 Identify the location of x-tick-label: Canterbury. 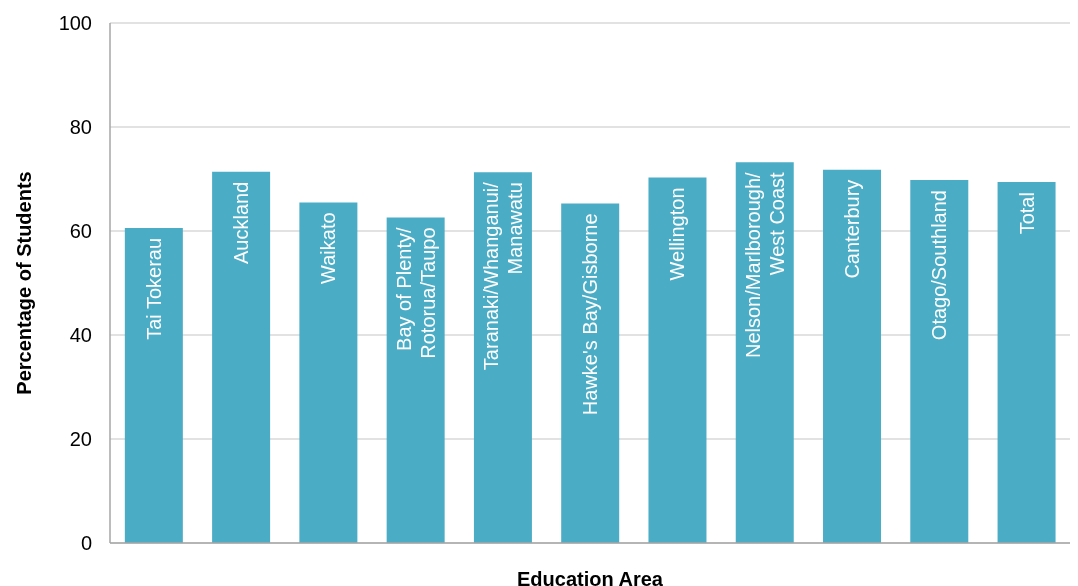
(852, 229).